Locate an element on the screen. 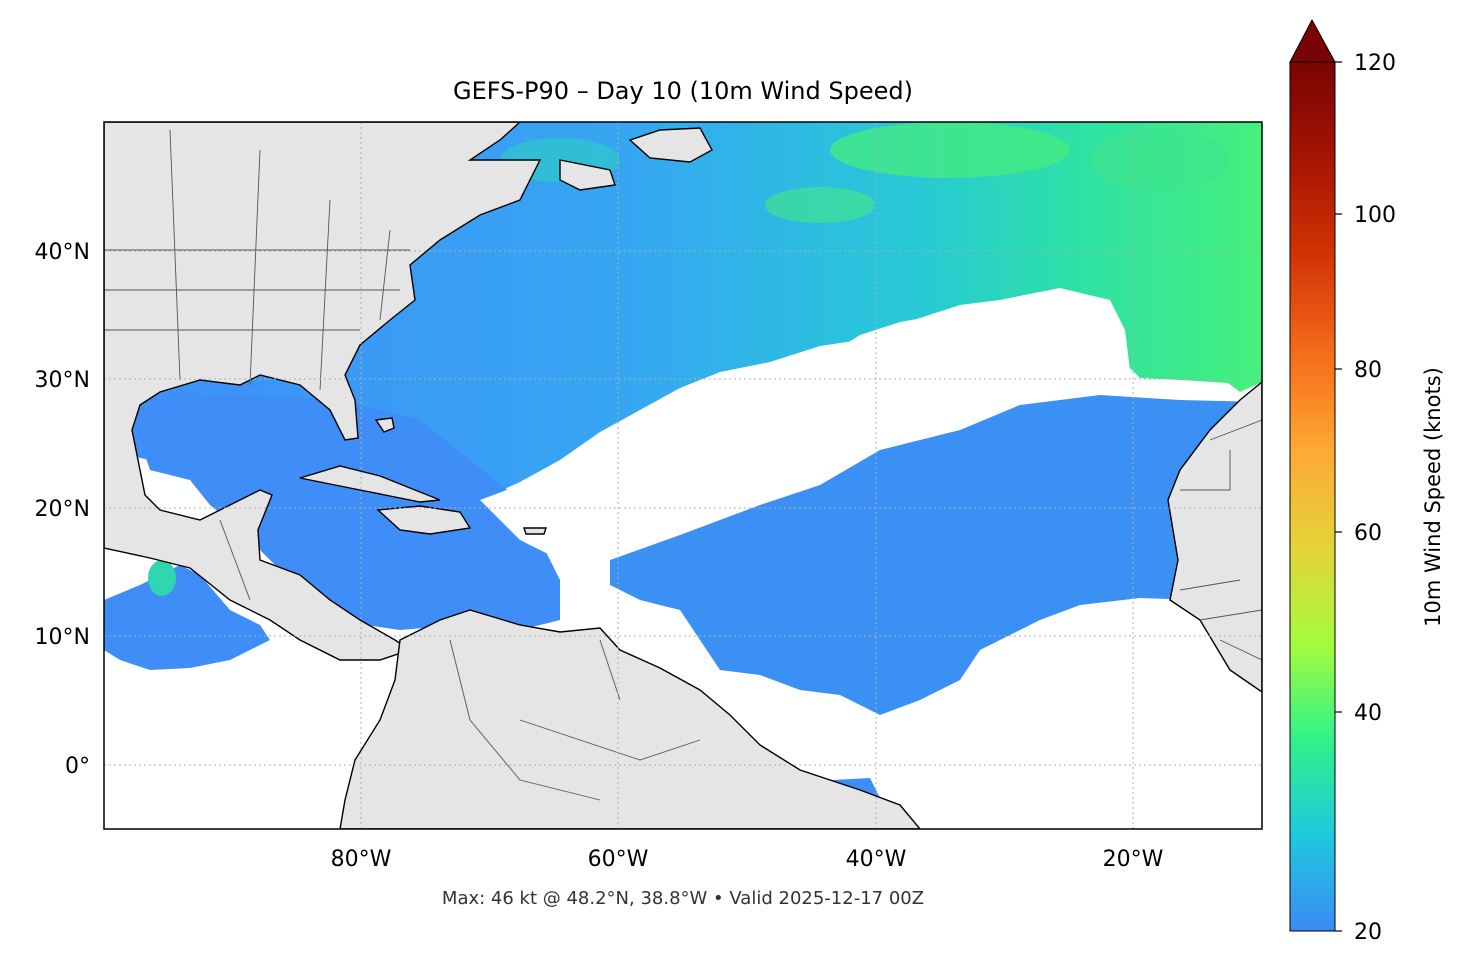 Image resolution: width=1466 pixels, height=969 pixels. colorbar-label: 10m Wind Speed (knots) is located at coordinates (1433, 497).